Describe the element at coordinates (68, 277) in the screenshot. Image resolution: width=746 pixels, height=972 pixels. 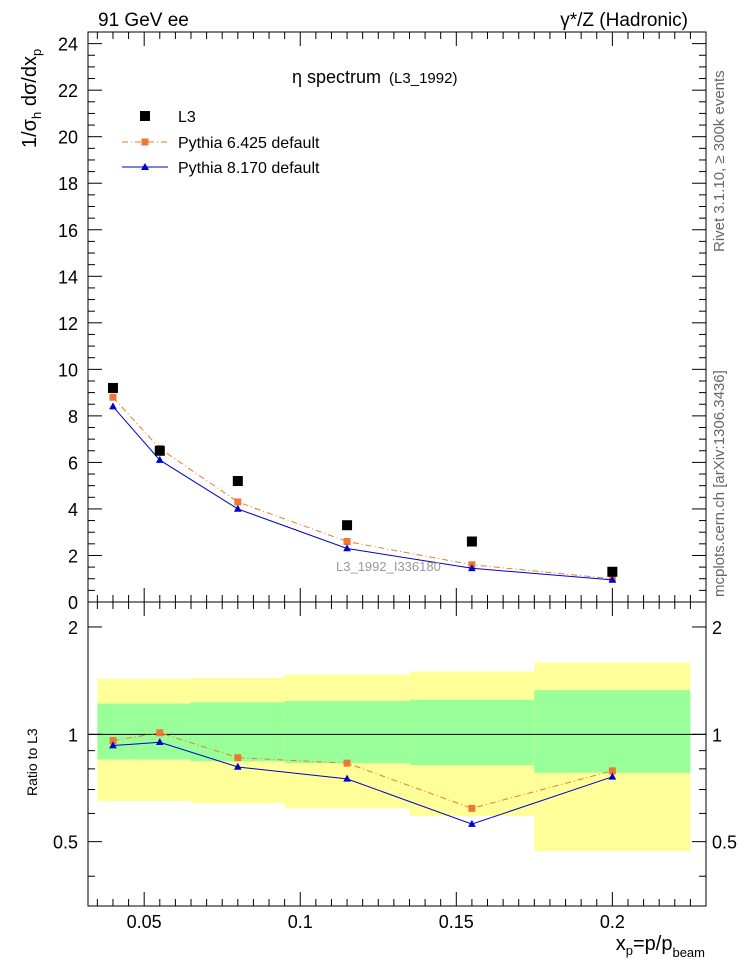
I see `y-tick-label: 14` at that location.